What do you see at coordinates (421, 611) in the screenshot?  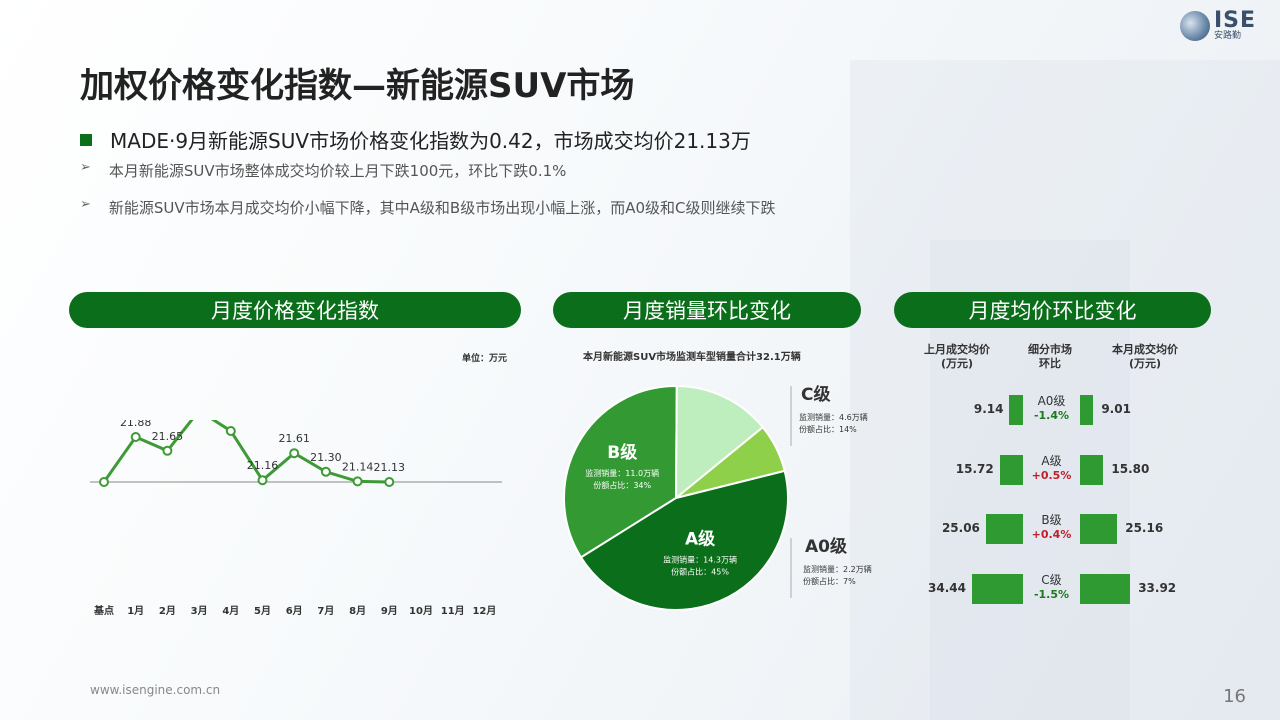 I see `x-tick-label: 10月` at bounding box center [421, 611].